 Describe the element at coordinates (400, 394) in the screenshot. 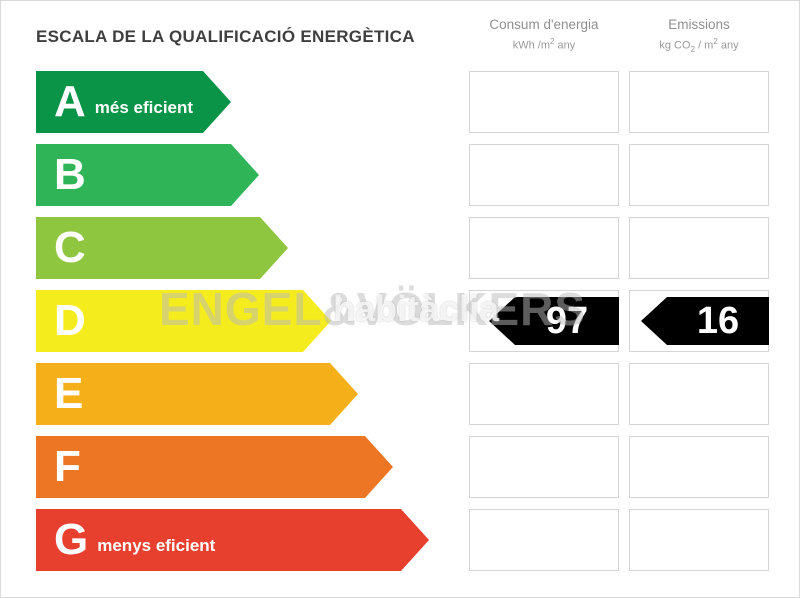

I see `rating-row-e: E` at that location.